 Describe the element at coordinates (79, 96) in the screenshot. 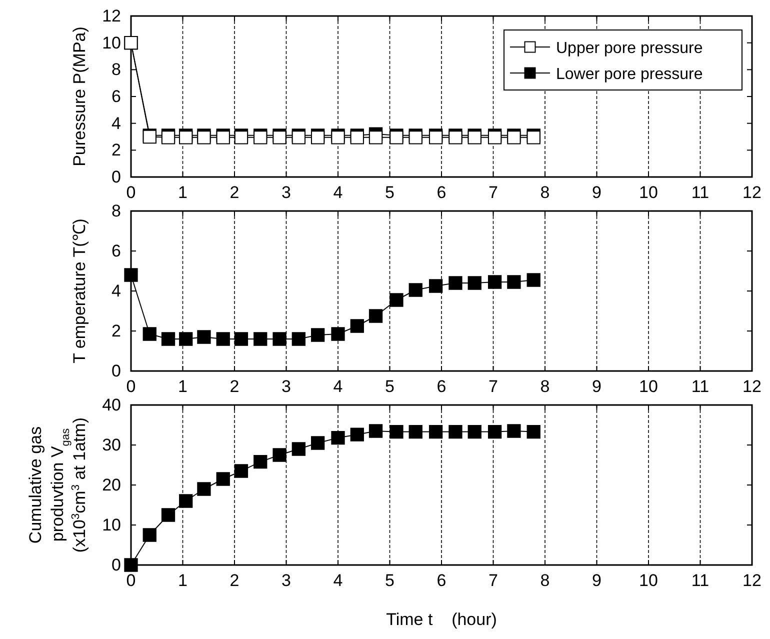

I see `y-axis-title: Puressure P(MPa)` at that location.